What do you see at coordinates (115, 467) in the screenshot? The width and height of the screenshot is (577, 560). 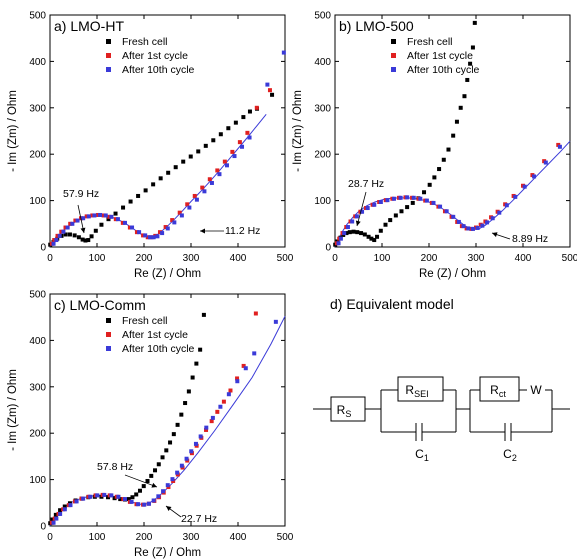 I see `frequency-annotation: 57.8 Hz` at bounding box center [115, 467].